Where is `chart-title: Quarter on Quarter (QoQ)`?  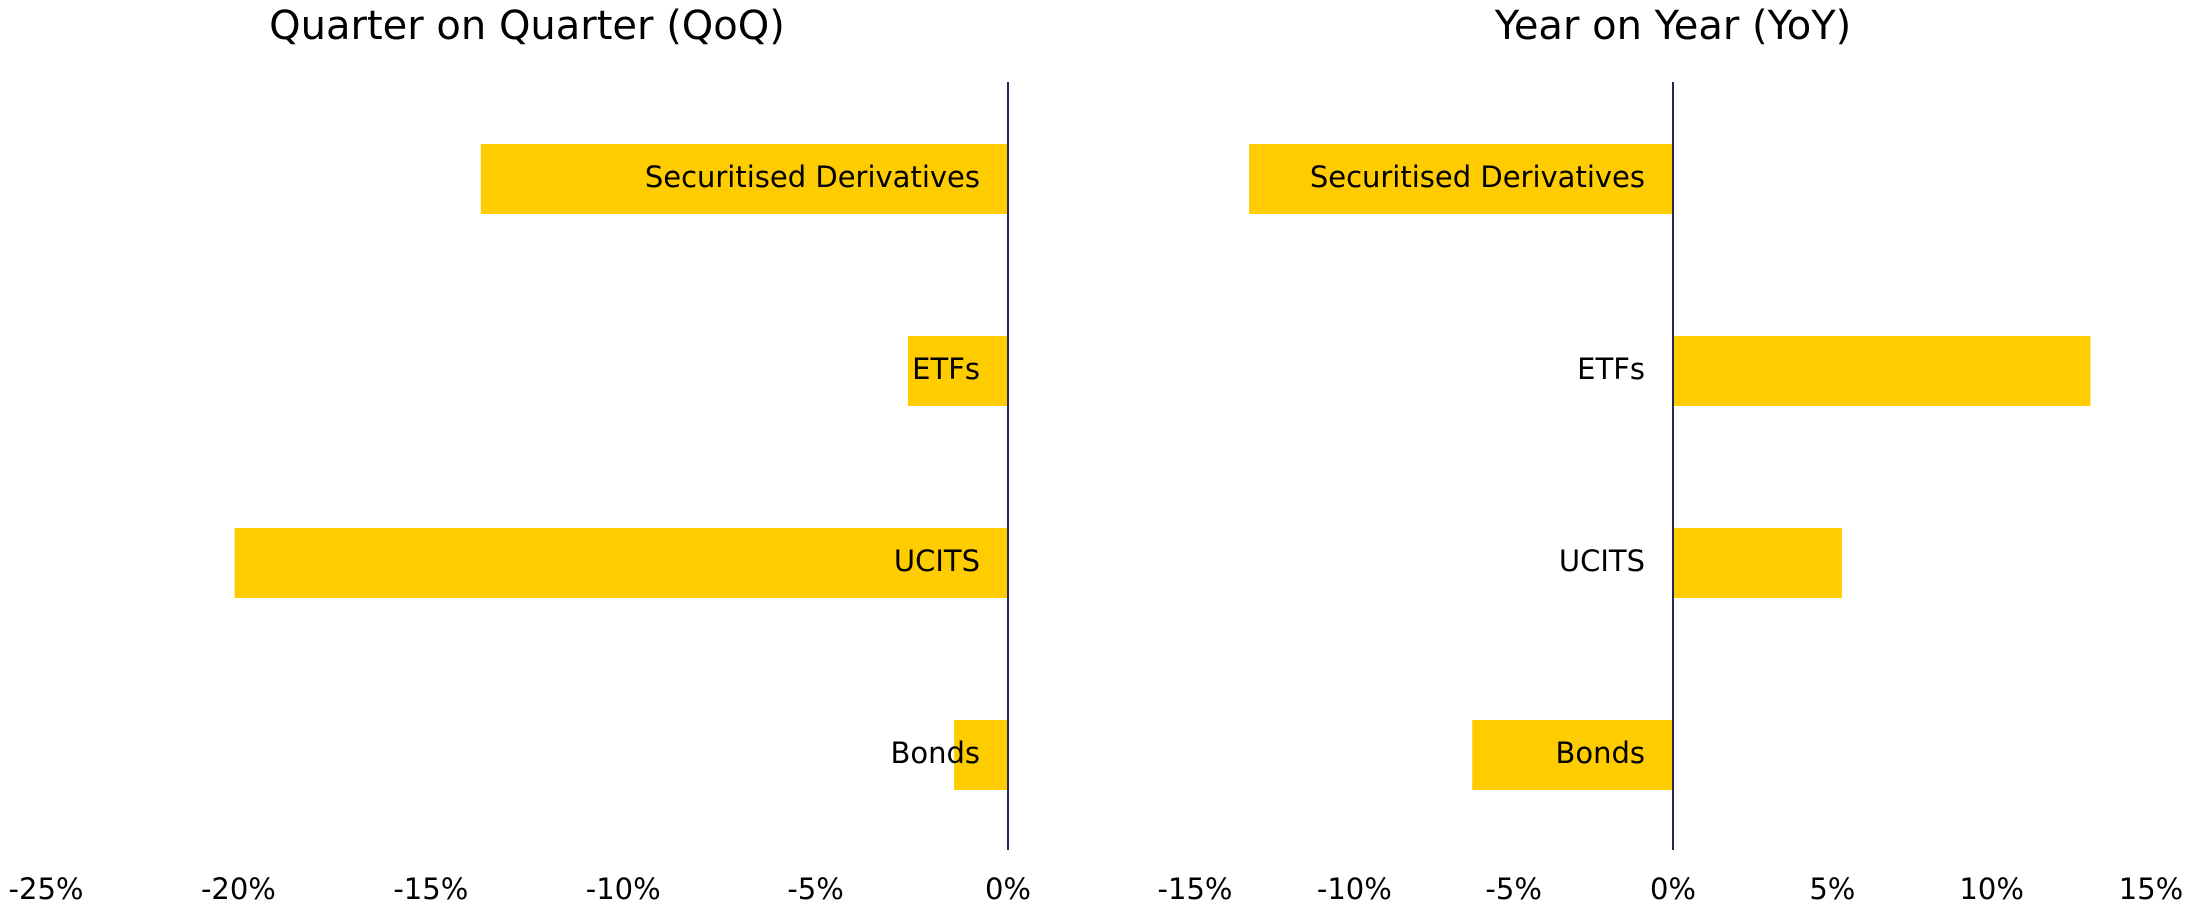
chart-title: Quarter on Quarter (QoQ) is located at coordinates (527, 26).